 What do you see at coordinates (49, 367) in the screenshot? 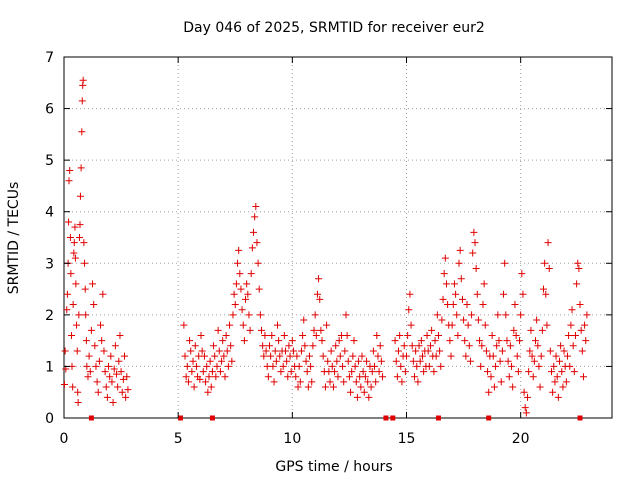
I see `y-tick-label: 1` at bounding box center [49, 367].